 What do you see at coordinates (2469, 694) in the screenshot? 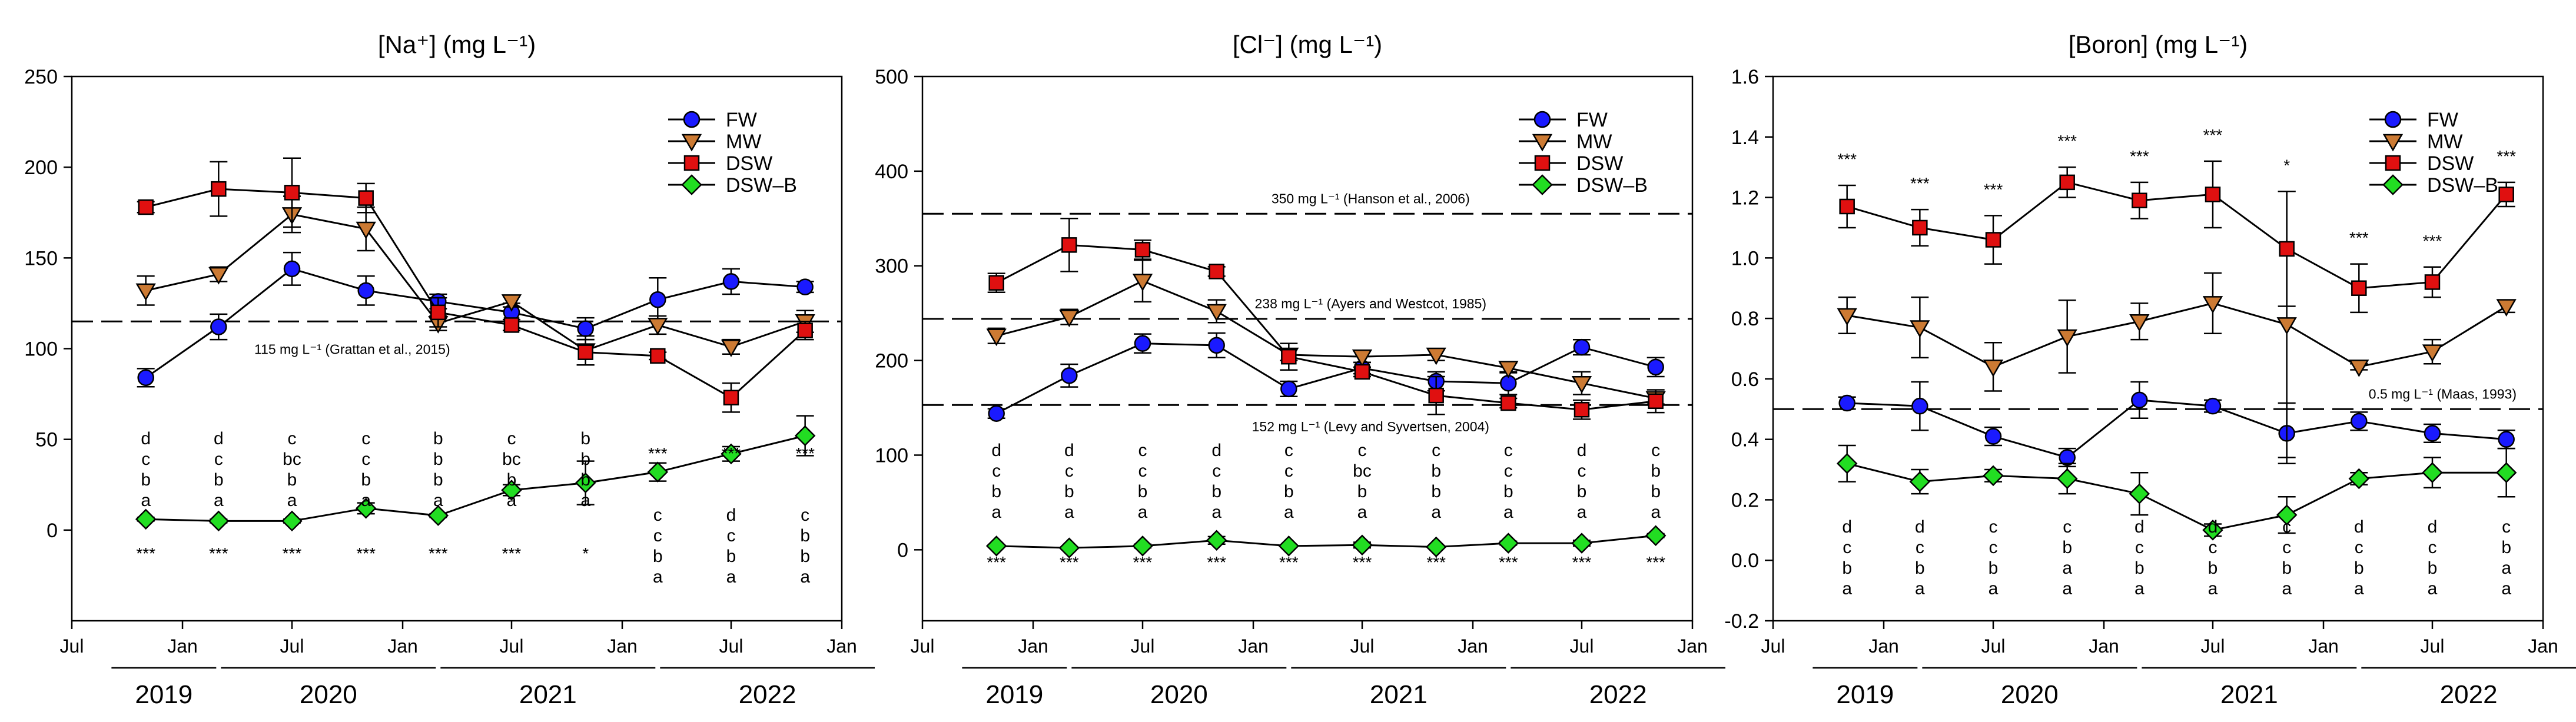
I see `year-label: 2022` at bounding box center [2469, 694].